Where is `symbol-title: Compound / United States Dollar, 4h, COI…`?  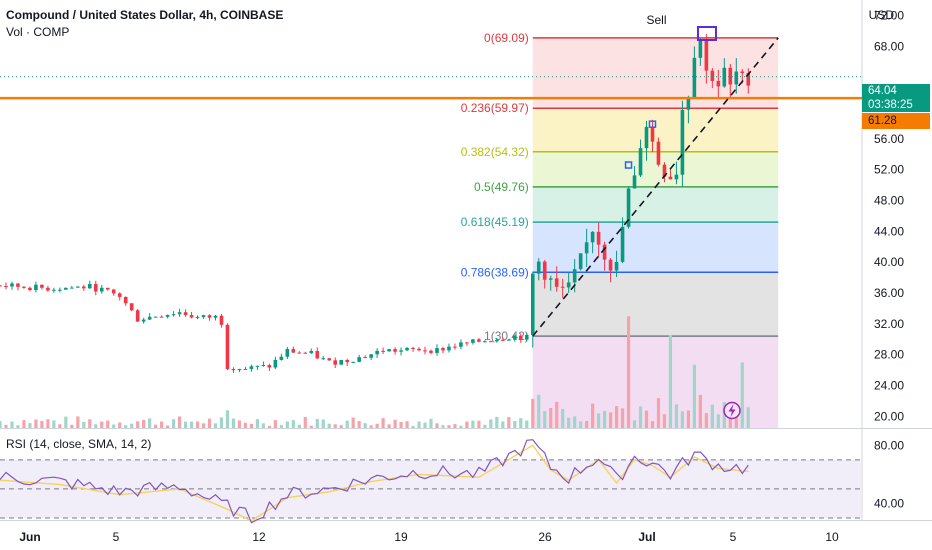
symbol-title: Compound / United States Dollar, 4h, COI… is located at coordinates (145, 15).